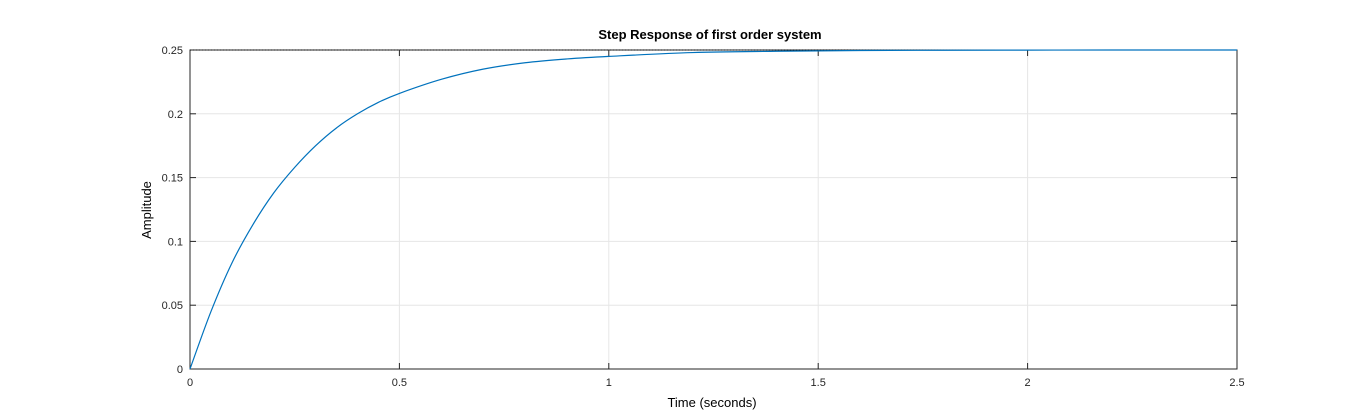 This screenshot has width=1366, height=415. What do you see at coordinates (175, 115) in the screenshot?
I see `y-tick-label: 0.2` at bounding box center [175, 115].